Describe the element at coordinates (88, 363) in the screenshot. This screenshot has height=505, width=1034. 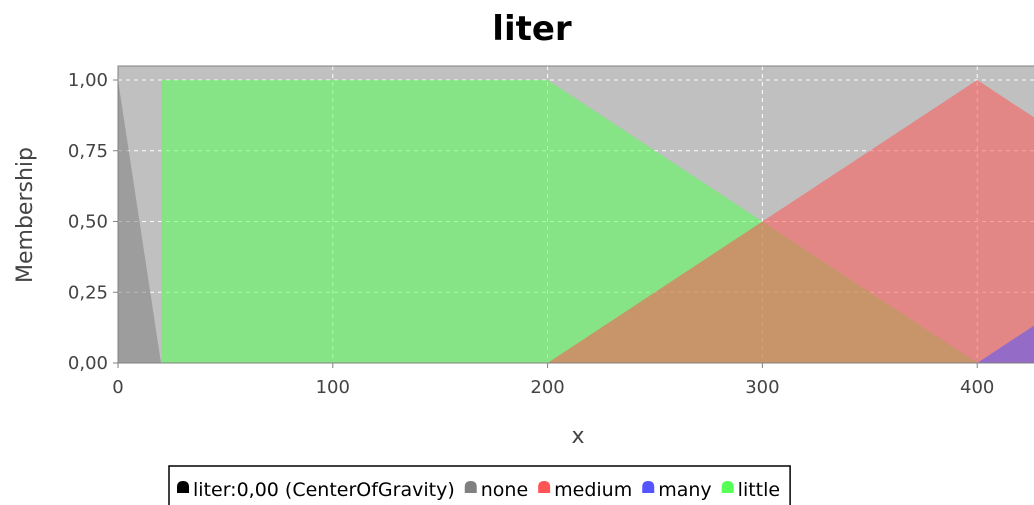
I see `y-tick-label: 0,00` at that location.